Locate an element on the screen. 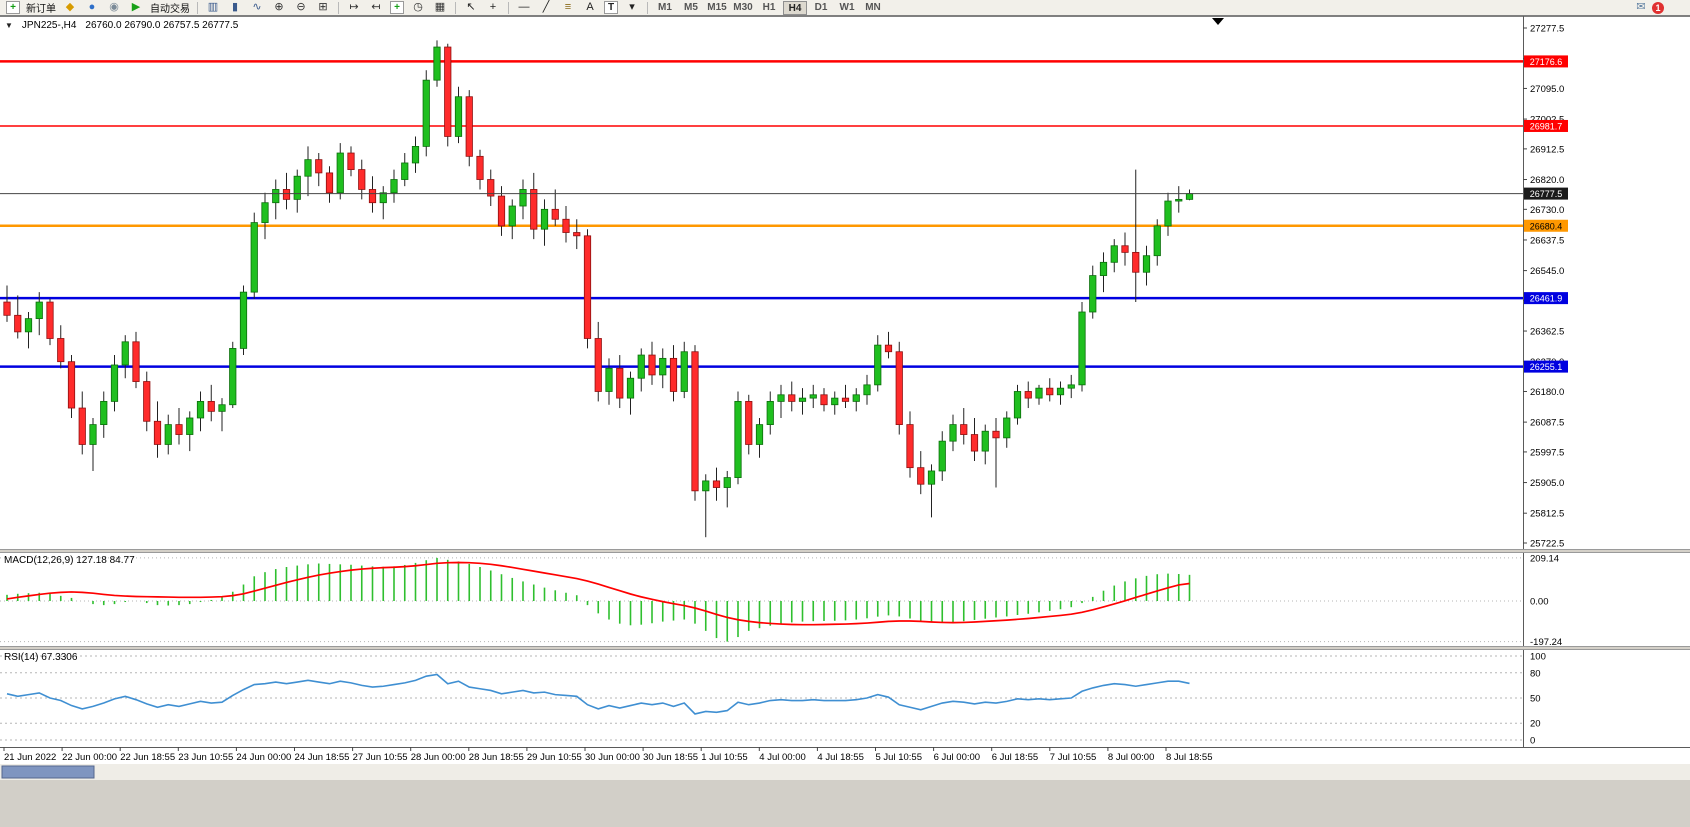  price-badge-26981.7: 26981.7 is located at coordinates (1546, 125).